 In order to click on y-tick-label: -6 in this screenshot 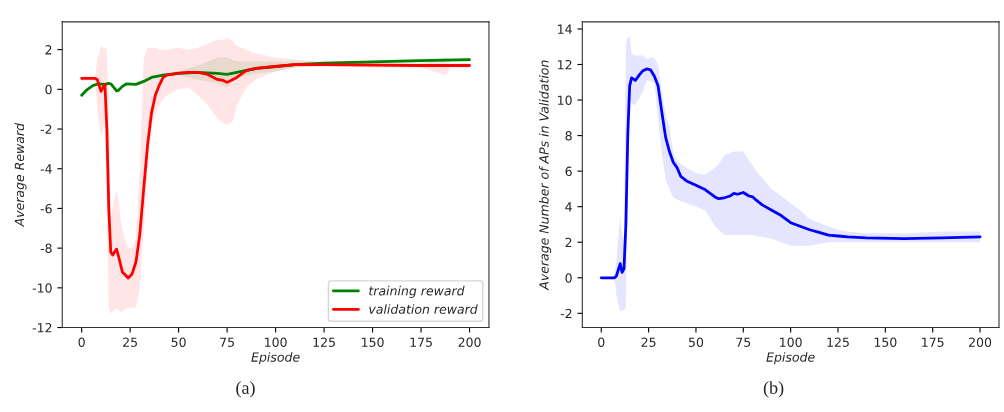, I will do `click(46, 208)`.